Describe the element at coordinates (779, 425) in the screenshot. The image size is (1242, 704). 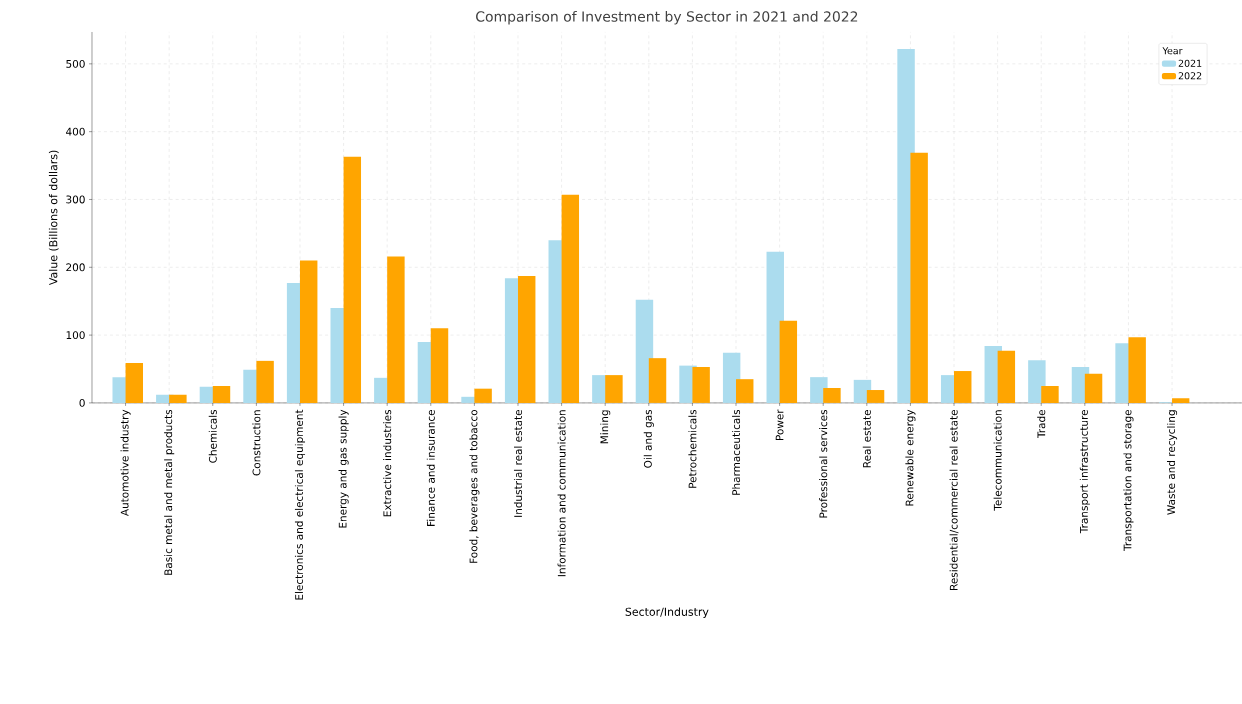
I see `x-tick-label: Power` at that location.